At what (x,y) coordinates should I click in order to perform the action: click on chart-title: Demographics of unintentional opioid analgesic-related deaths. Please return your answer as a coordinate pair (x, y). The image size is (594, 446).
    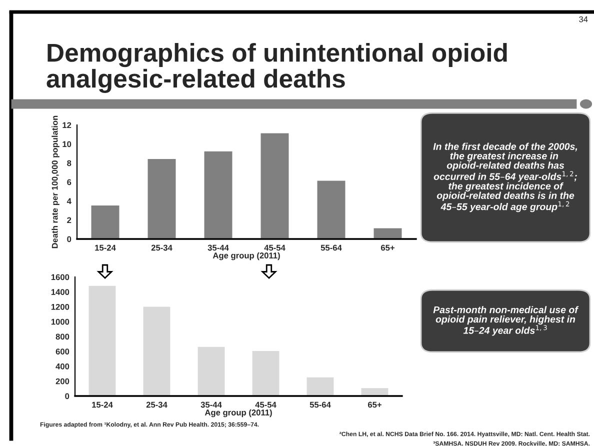
    Looking at the image, I should click on (276, 68).